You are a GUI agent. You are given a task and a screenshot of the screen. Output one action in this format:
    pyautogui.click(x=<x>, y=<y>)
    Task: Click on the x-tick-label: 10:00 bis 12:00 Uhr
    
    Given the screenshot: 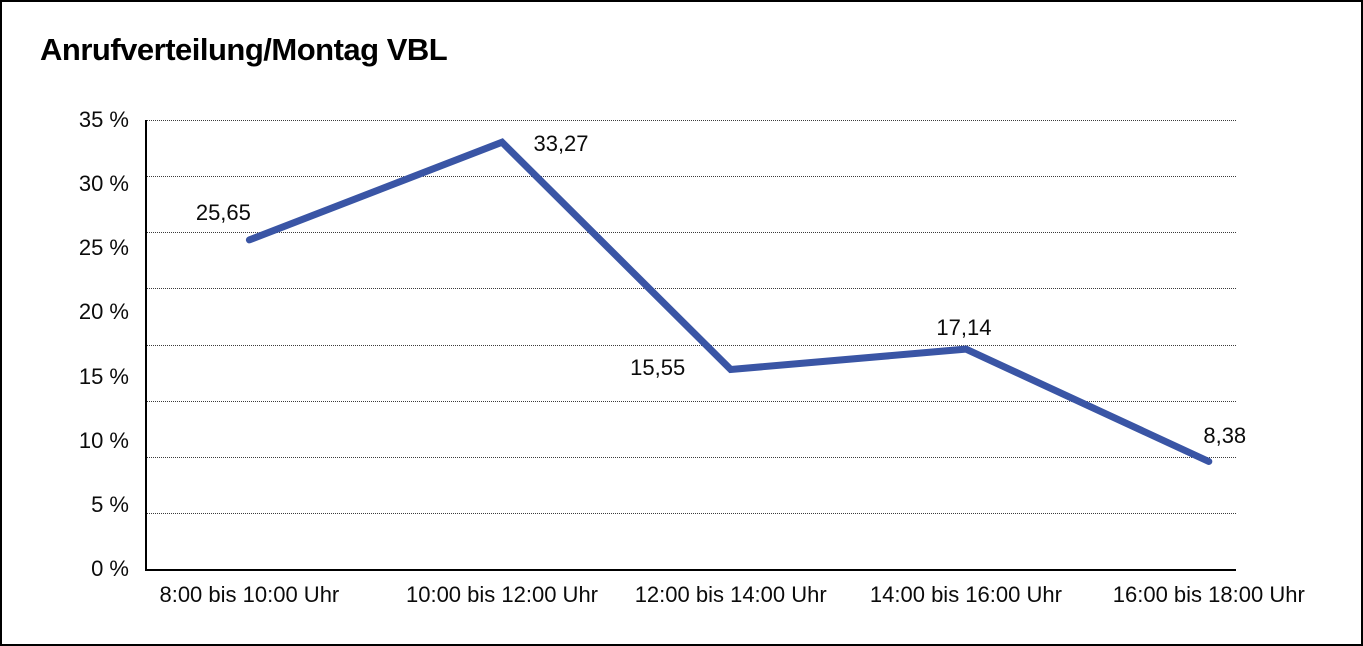 What is the action you would take?
    pyautogui.click(x=502, y=594)
    